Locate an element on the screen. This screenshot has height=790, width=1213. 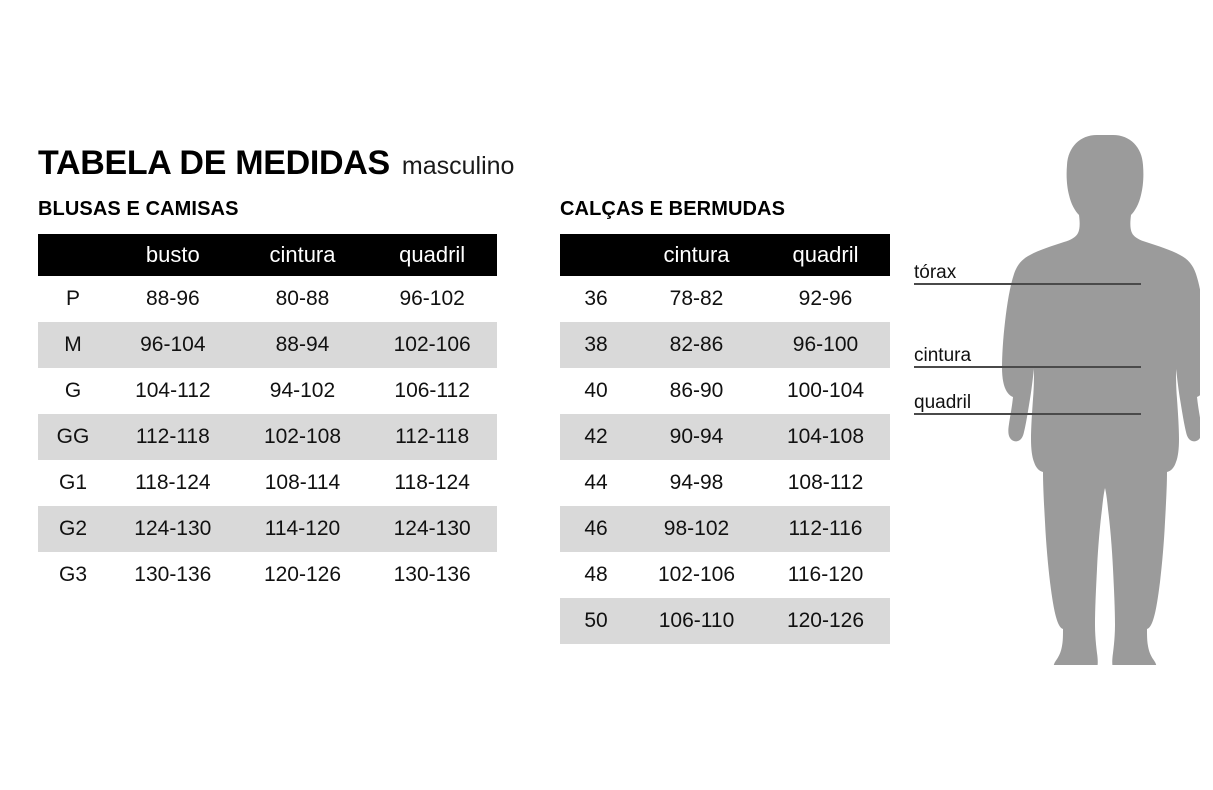
table-row: 50 106-110 120-126 is located at coordinates (725, 621).